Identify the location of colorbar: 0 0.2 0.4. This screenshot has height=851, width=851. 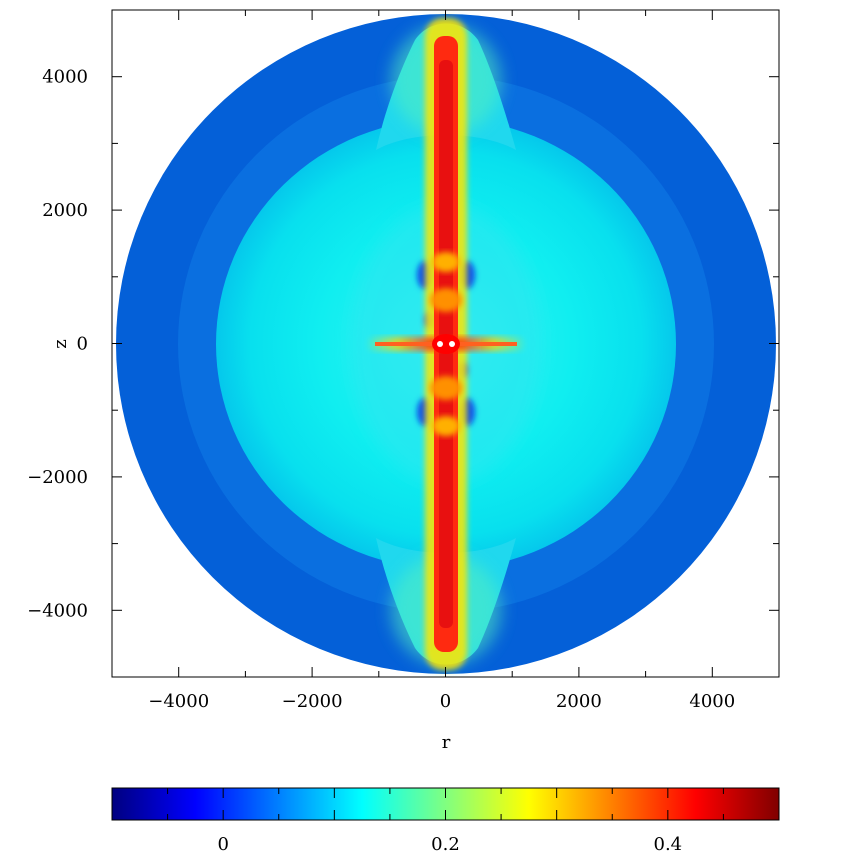
(445, 819).